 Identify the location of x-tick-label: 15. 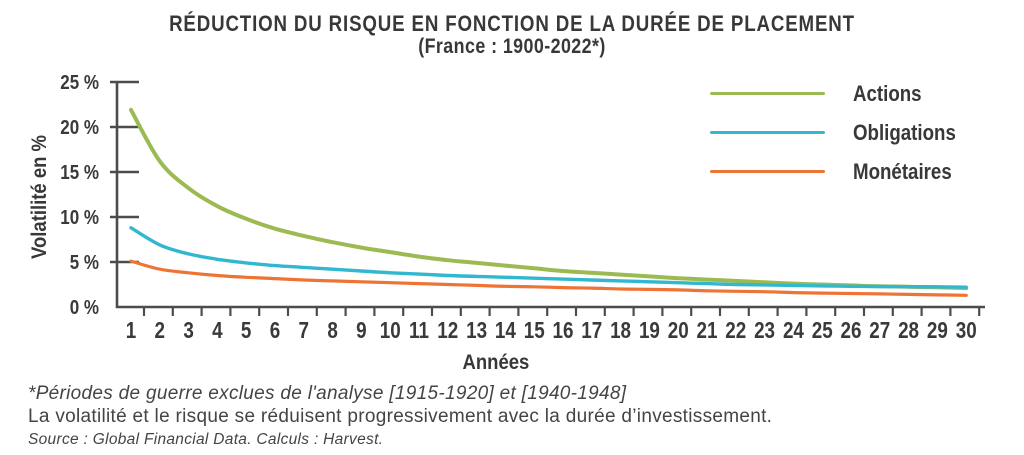
(534, 330).